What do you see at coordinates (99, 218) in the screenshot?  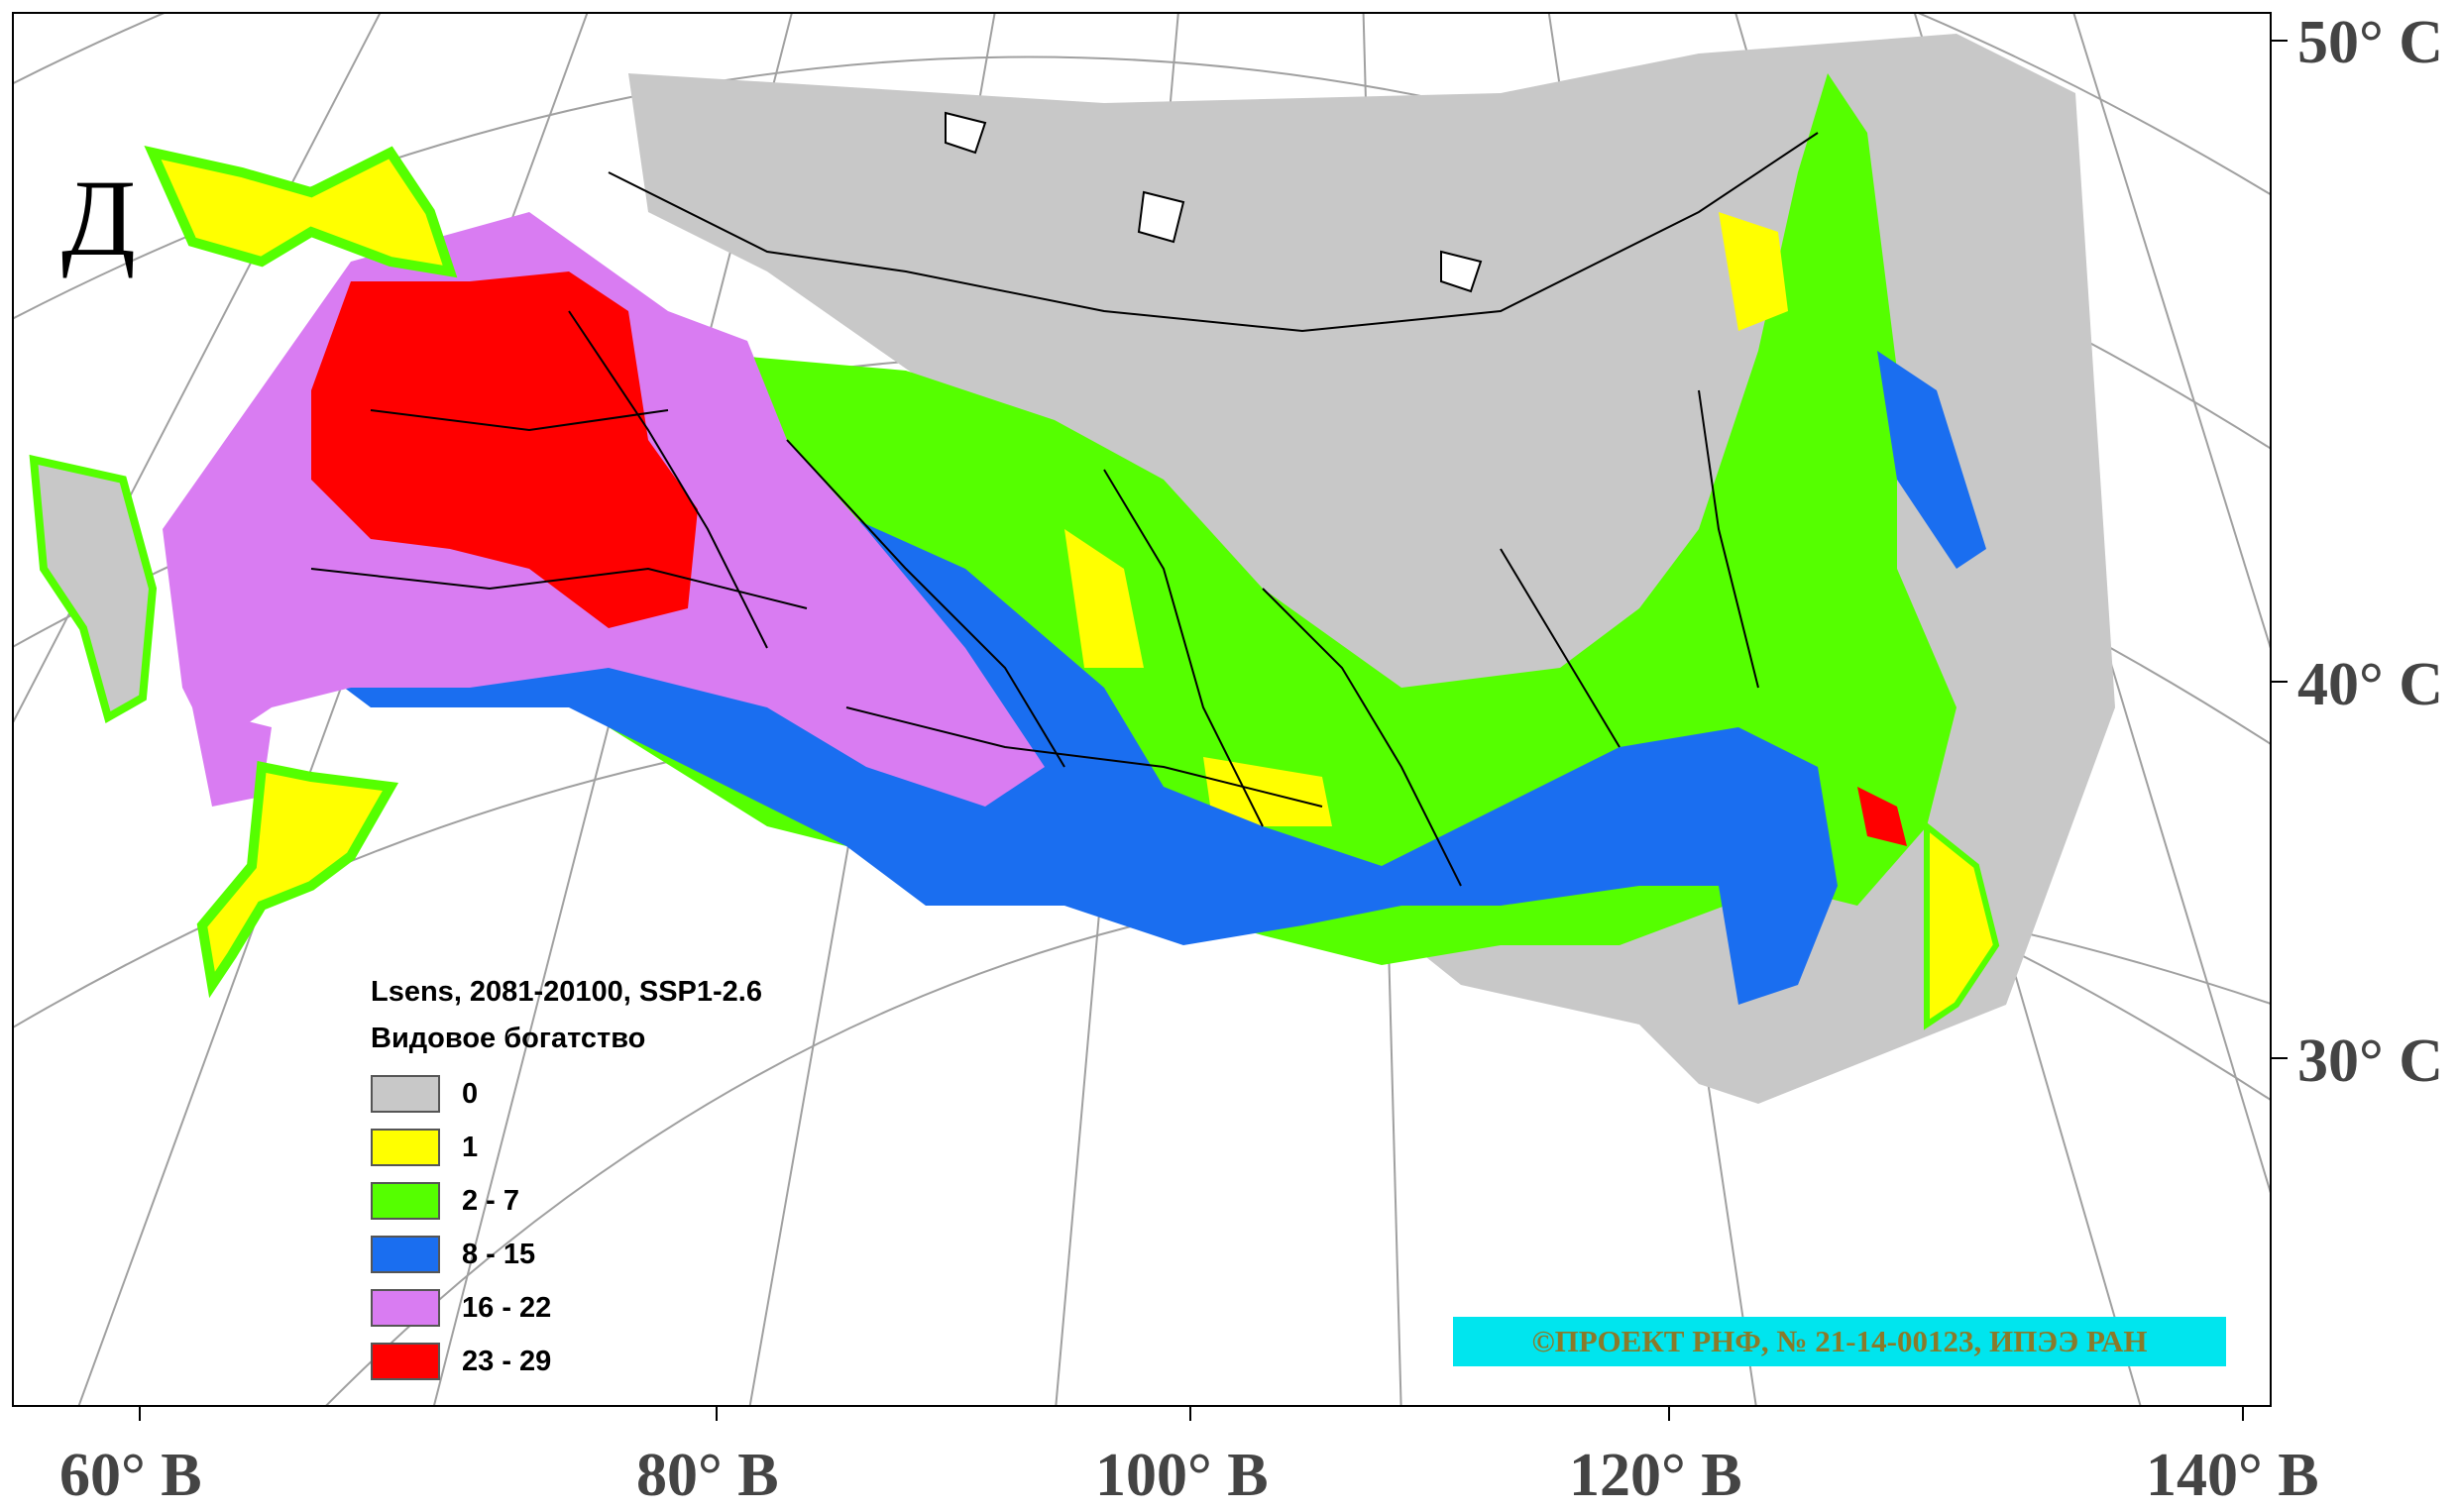 I see `panel-letter: Д` at bounding box center [99, 218].